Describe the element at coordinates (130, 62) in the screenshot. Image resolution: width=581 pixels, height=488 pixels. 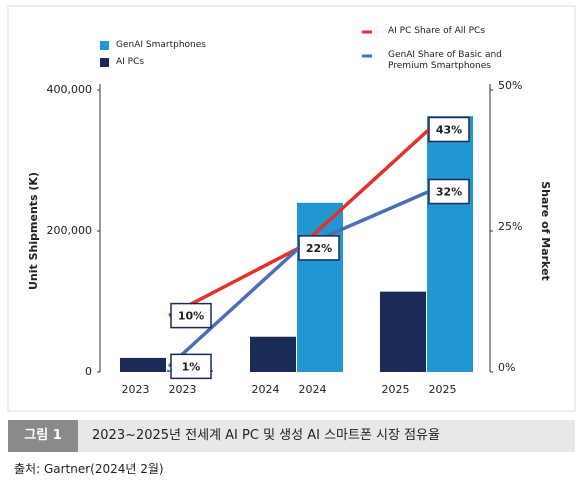
I see `legend-label: AI PCs` at that location.